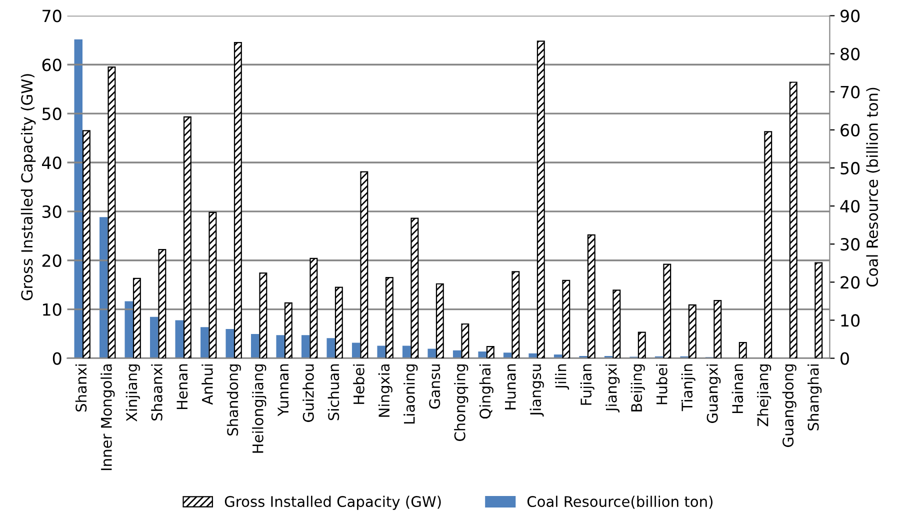 This screenshot has height=523, width=897. I want to click on x-tick-label: Guangdong, so click(789, 405).